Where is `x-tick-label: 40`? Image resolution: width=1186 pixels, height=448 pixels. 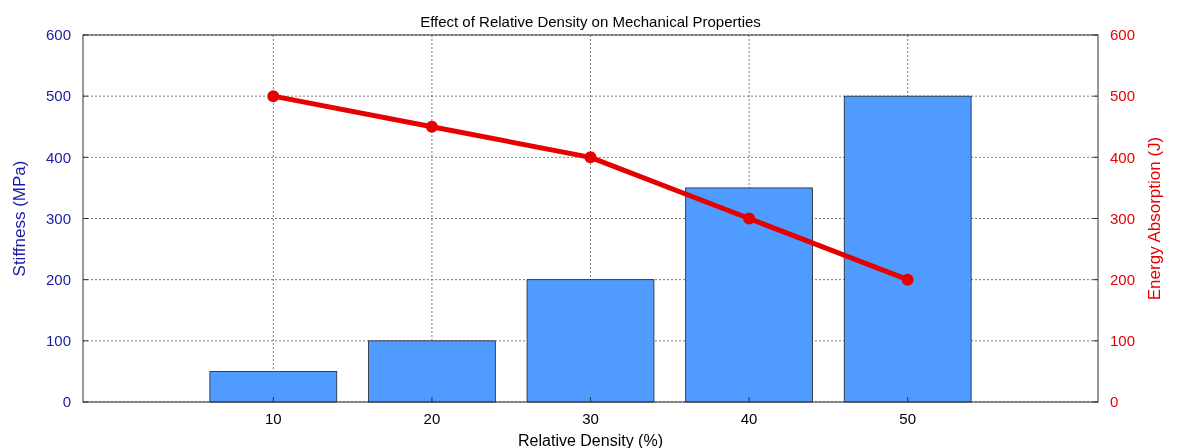 x-tick-label: 40 is located at coordinates (749, 418).